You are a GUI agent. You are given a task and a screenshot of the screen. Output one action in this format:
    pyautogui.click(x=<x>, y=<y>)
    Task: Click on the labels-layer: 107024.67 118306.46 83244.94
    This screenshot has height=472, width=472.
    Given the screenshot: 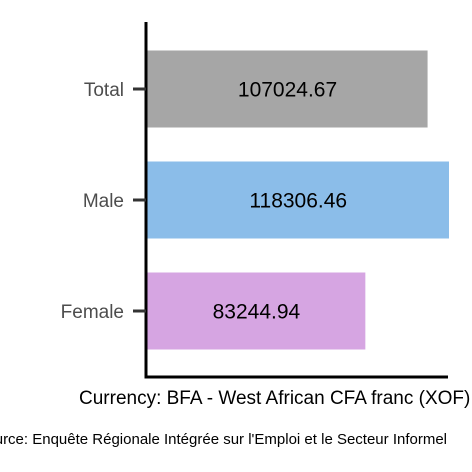 What is the action you would take?
    pyautogui.click(x=280, y=201)
    